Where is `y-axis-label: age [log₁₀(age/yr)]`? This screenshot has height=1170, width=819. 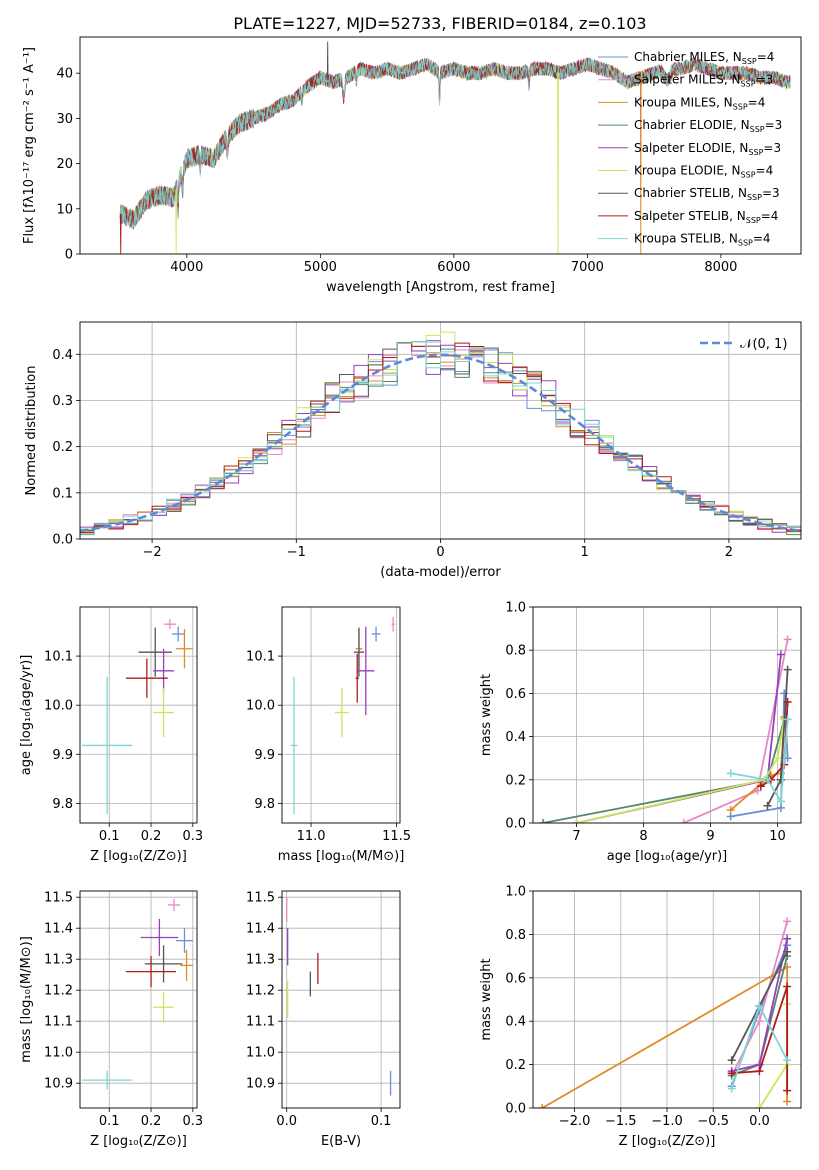 y-axis-label: age [log₁₀(age/yr)] is located at coordinates (26, 715).